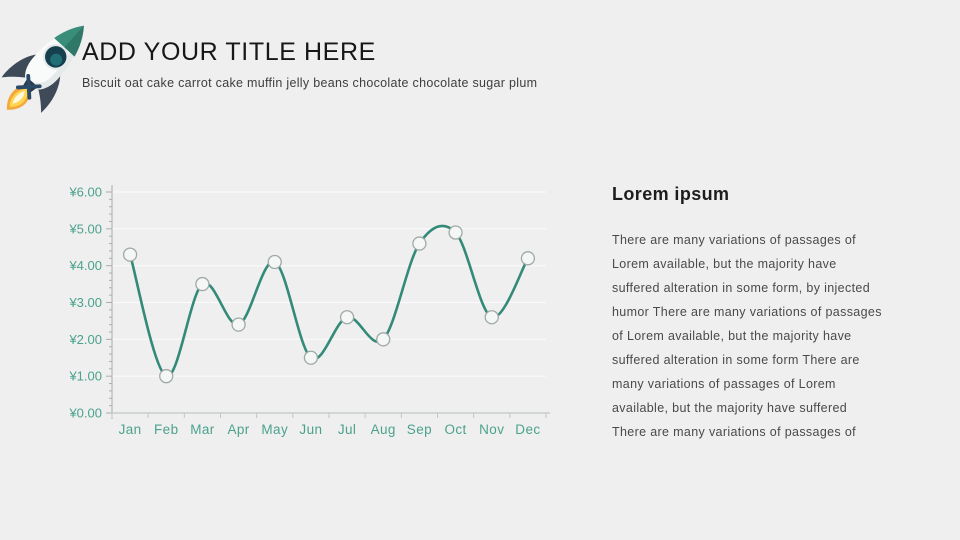  Describe the element at coordinates (491, 429) in the screenshot. I see `x-axis-label: Nov` at that location.